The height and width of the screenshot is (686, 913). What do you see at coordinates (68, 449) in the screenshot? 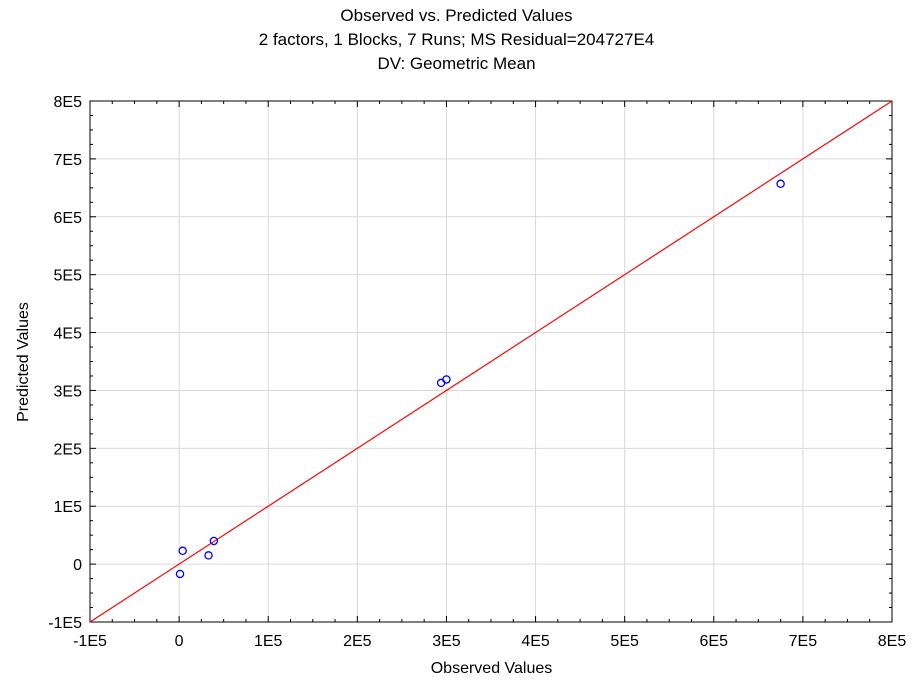
I see `y-tick-label: 2E5` at bounding box center [68, 449].